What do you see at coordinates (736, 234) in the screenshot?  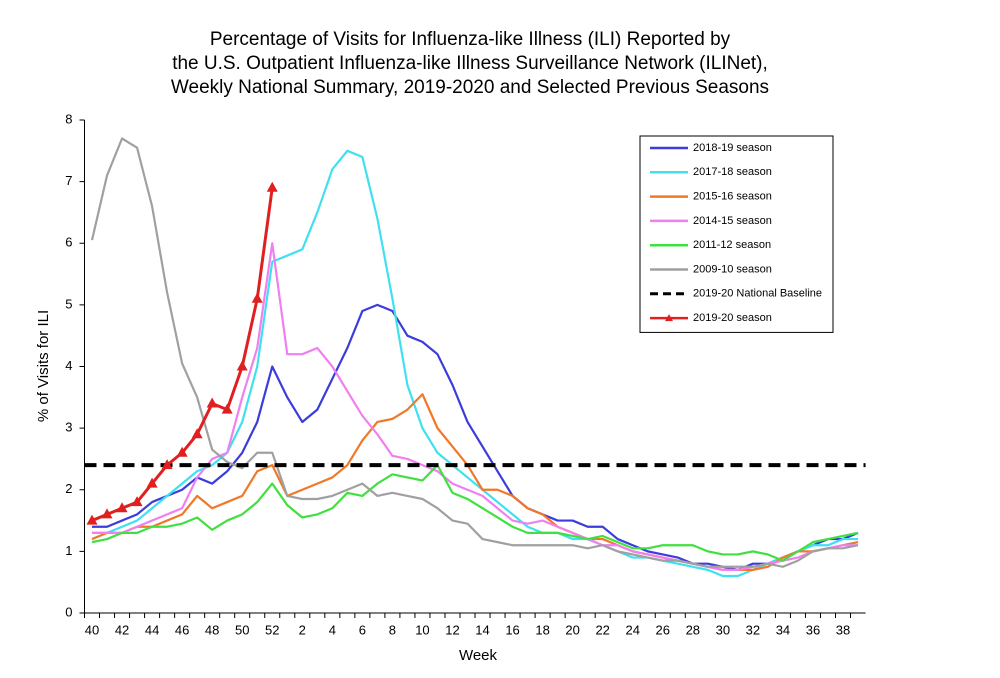 I see `legend-box` at bounding box center [736, 234].